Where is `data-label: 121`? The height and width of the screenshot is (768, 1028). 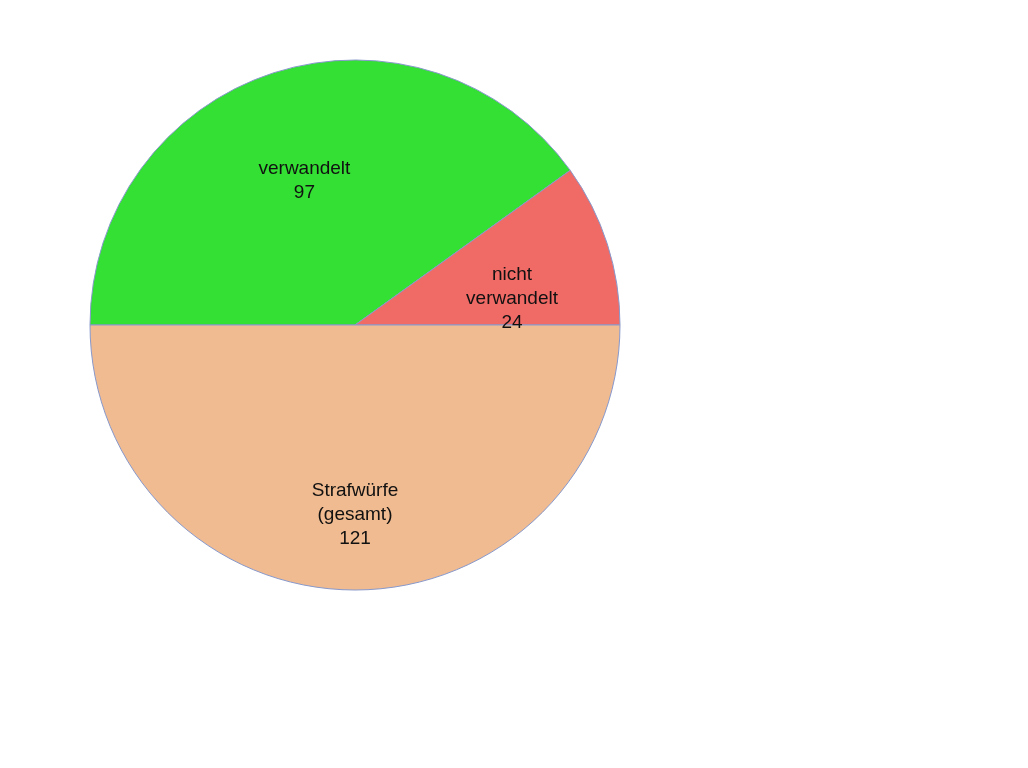
data-label: 121 is located at coordinates (355, 537).